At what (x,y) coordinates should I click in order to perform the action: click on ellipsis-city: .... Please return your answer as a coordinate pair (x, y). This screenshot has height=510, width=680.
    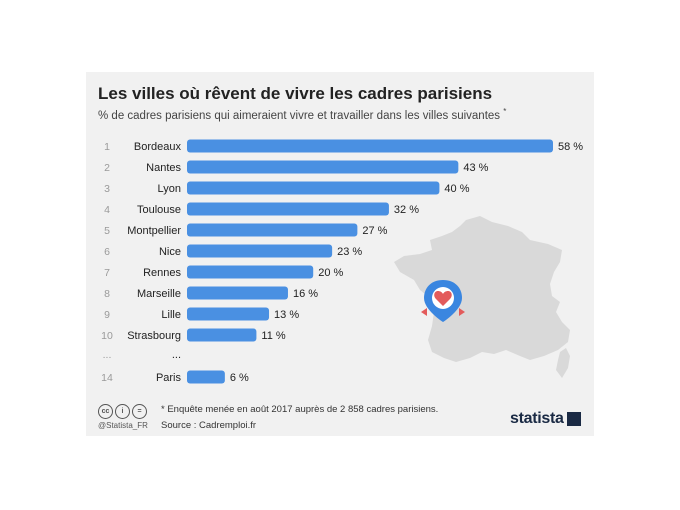
    Looking at the image, I should click on (176, 355).